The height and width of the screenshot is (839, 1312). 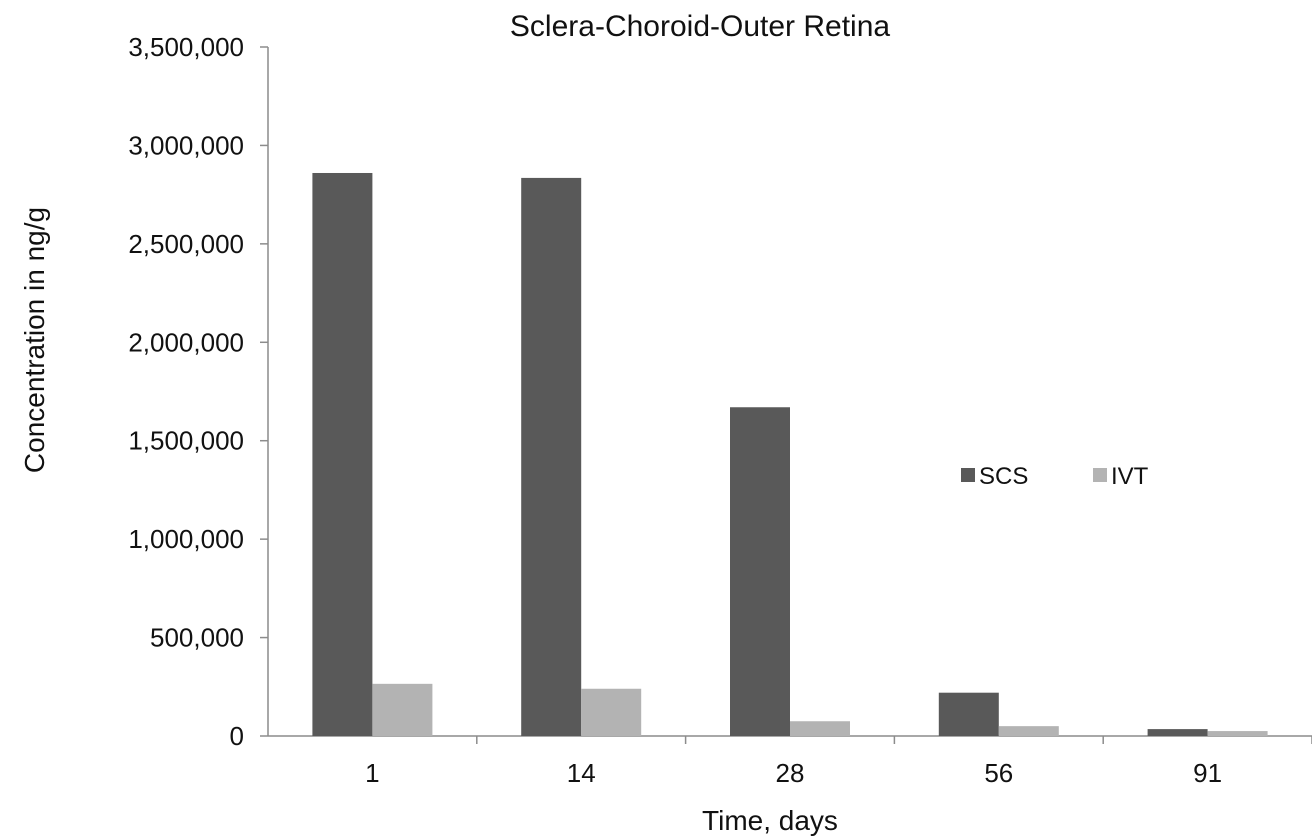 I want to click on legend: SCS IVT, so click(x=1055, y=476).